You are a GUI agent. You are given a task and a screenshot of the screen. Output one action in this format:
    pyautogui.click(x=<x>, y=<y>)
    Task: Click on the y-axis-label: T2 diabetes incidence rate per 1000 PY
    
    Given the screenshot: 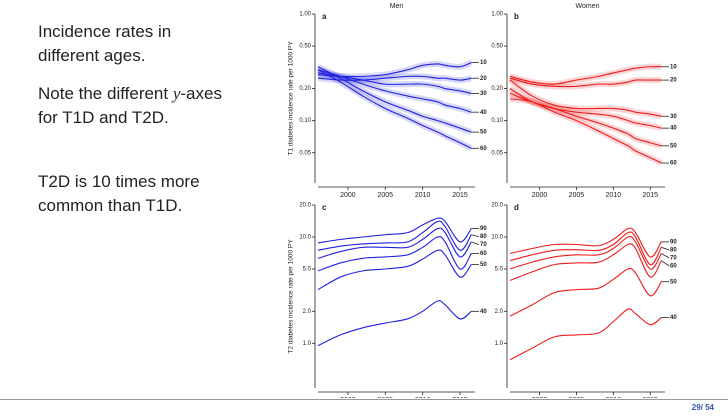 What is the action you would take?
    pyautogui.click(x=291, y=296)
    